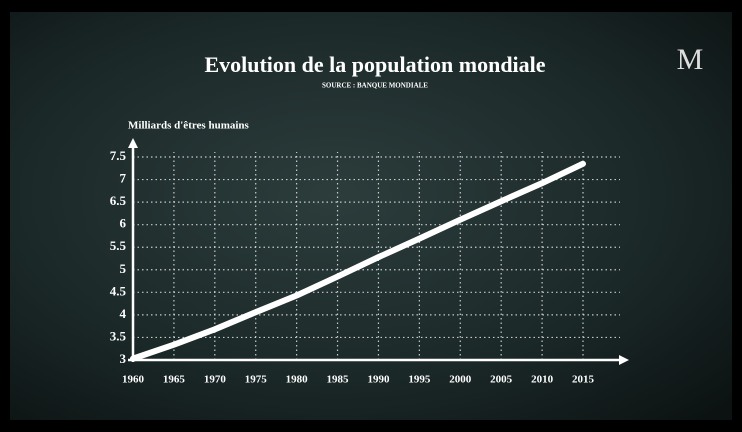  Describe the element at coordinates (123, 223) in the screenshot. I see `y-tick-label: 6` at that location.